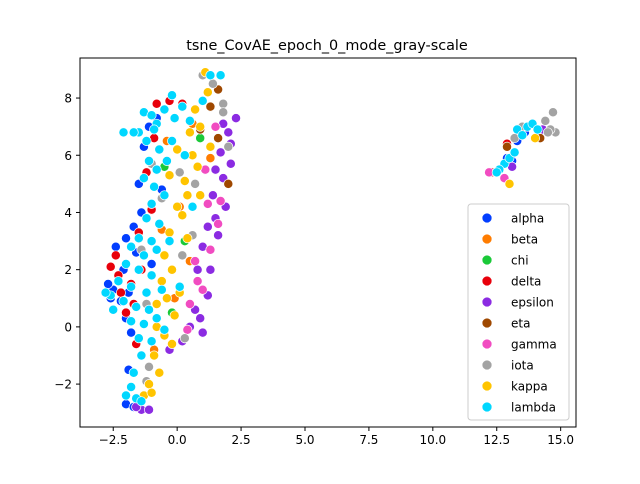  I want to click on chart-title: tsne_CovAE_epoch_0_mode_gray-scale, so click(327, 46).